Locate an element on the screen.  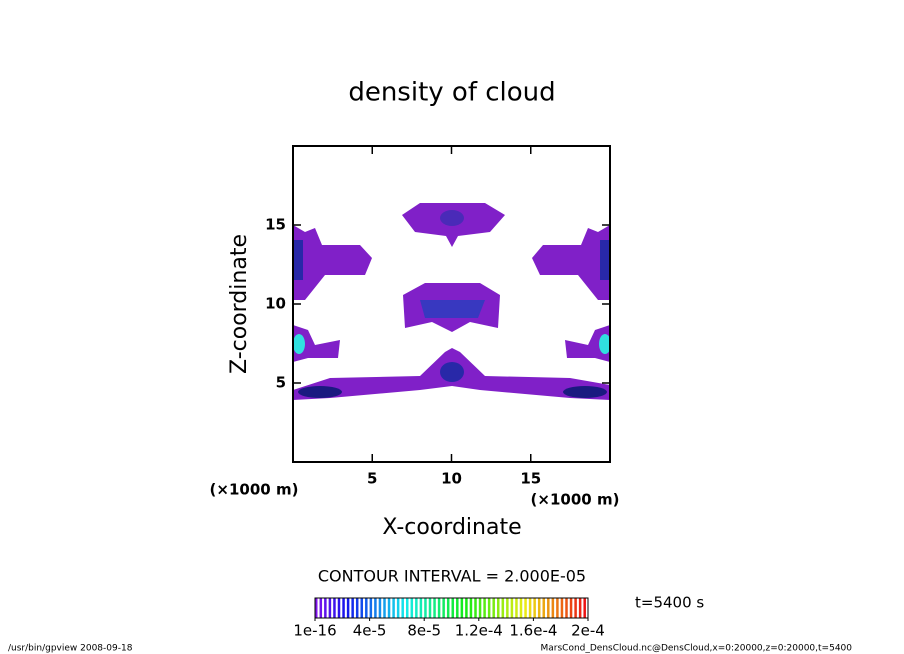
y-tick-label: 5 is located at coordinates (281, 383).